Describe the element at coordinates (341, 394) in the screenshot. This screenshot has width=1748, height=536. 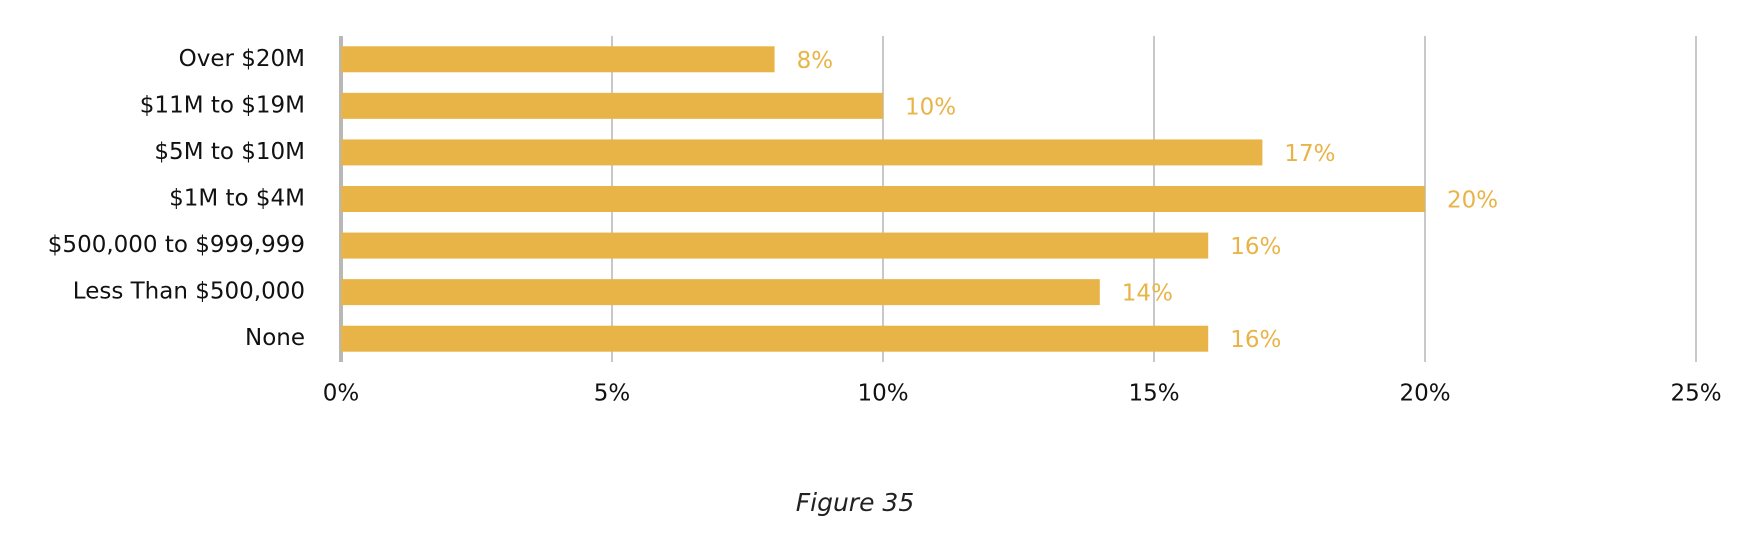
I see `x-tick-label: 0%` at that location.